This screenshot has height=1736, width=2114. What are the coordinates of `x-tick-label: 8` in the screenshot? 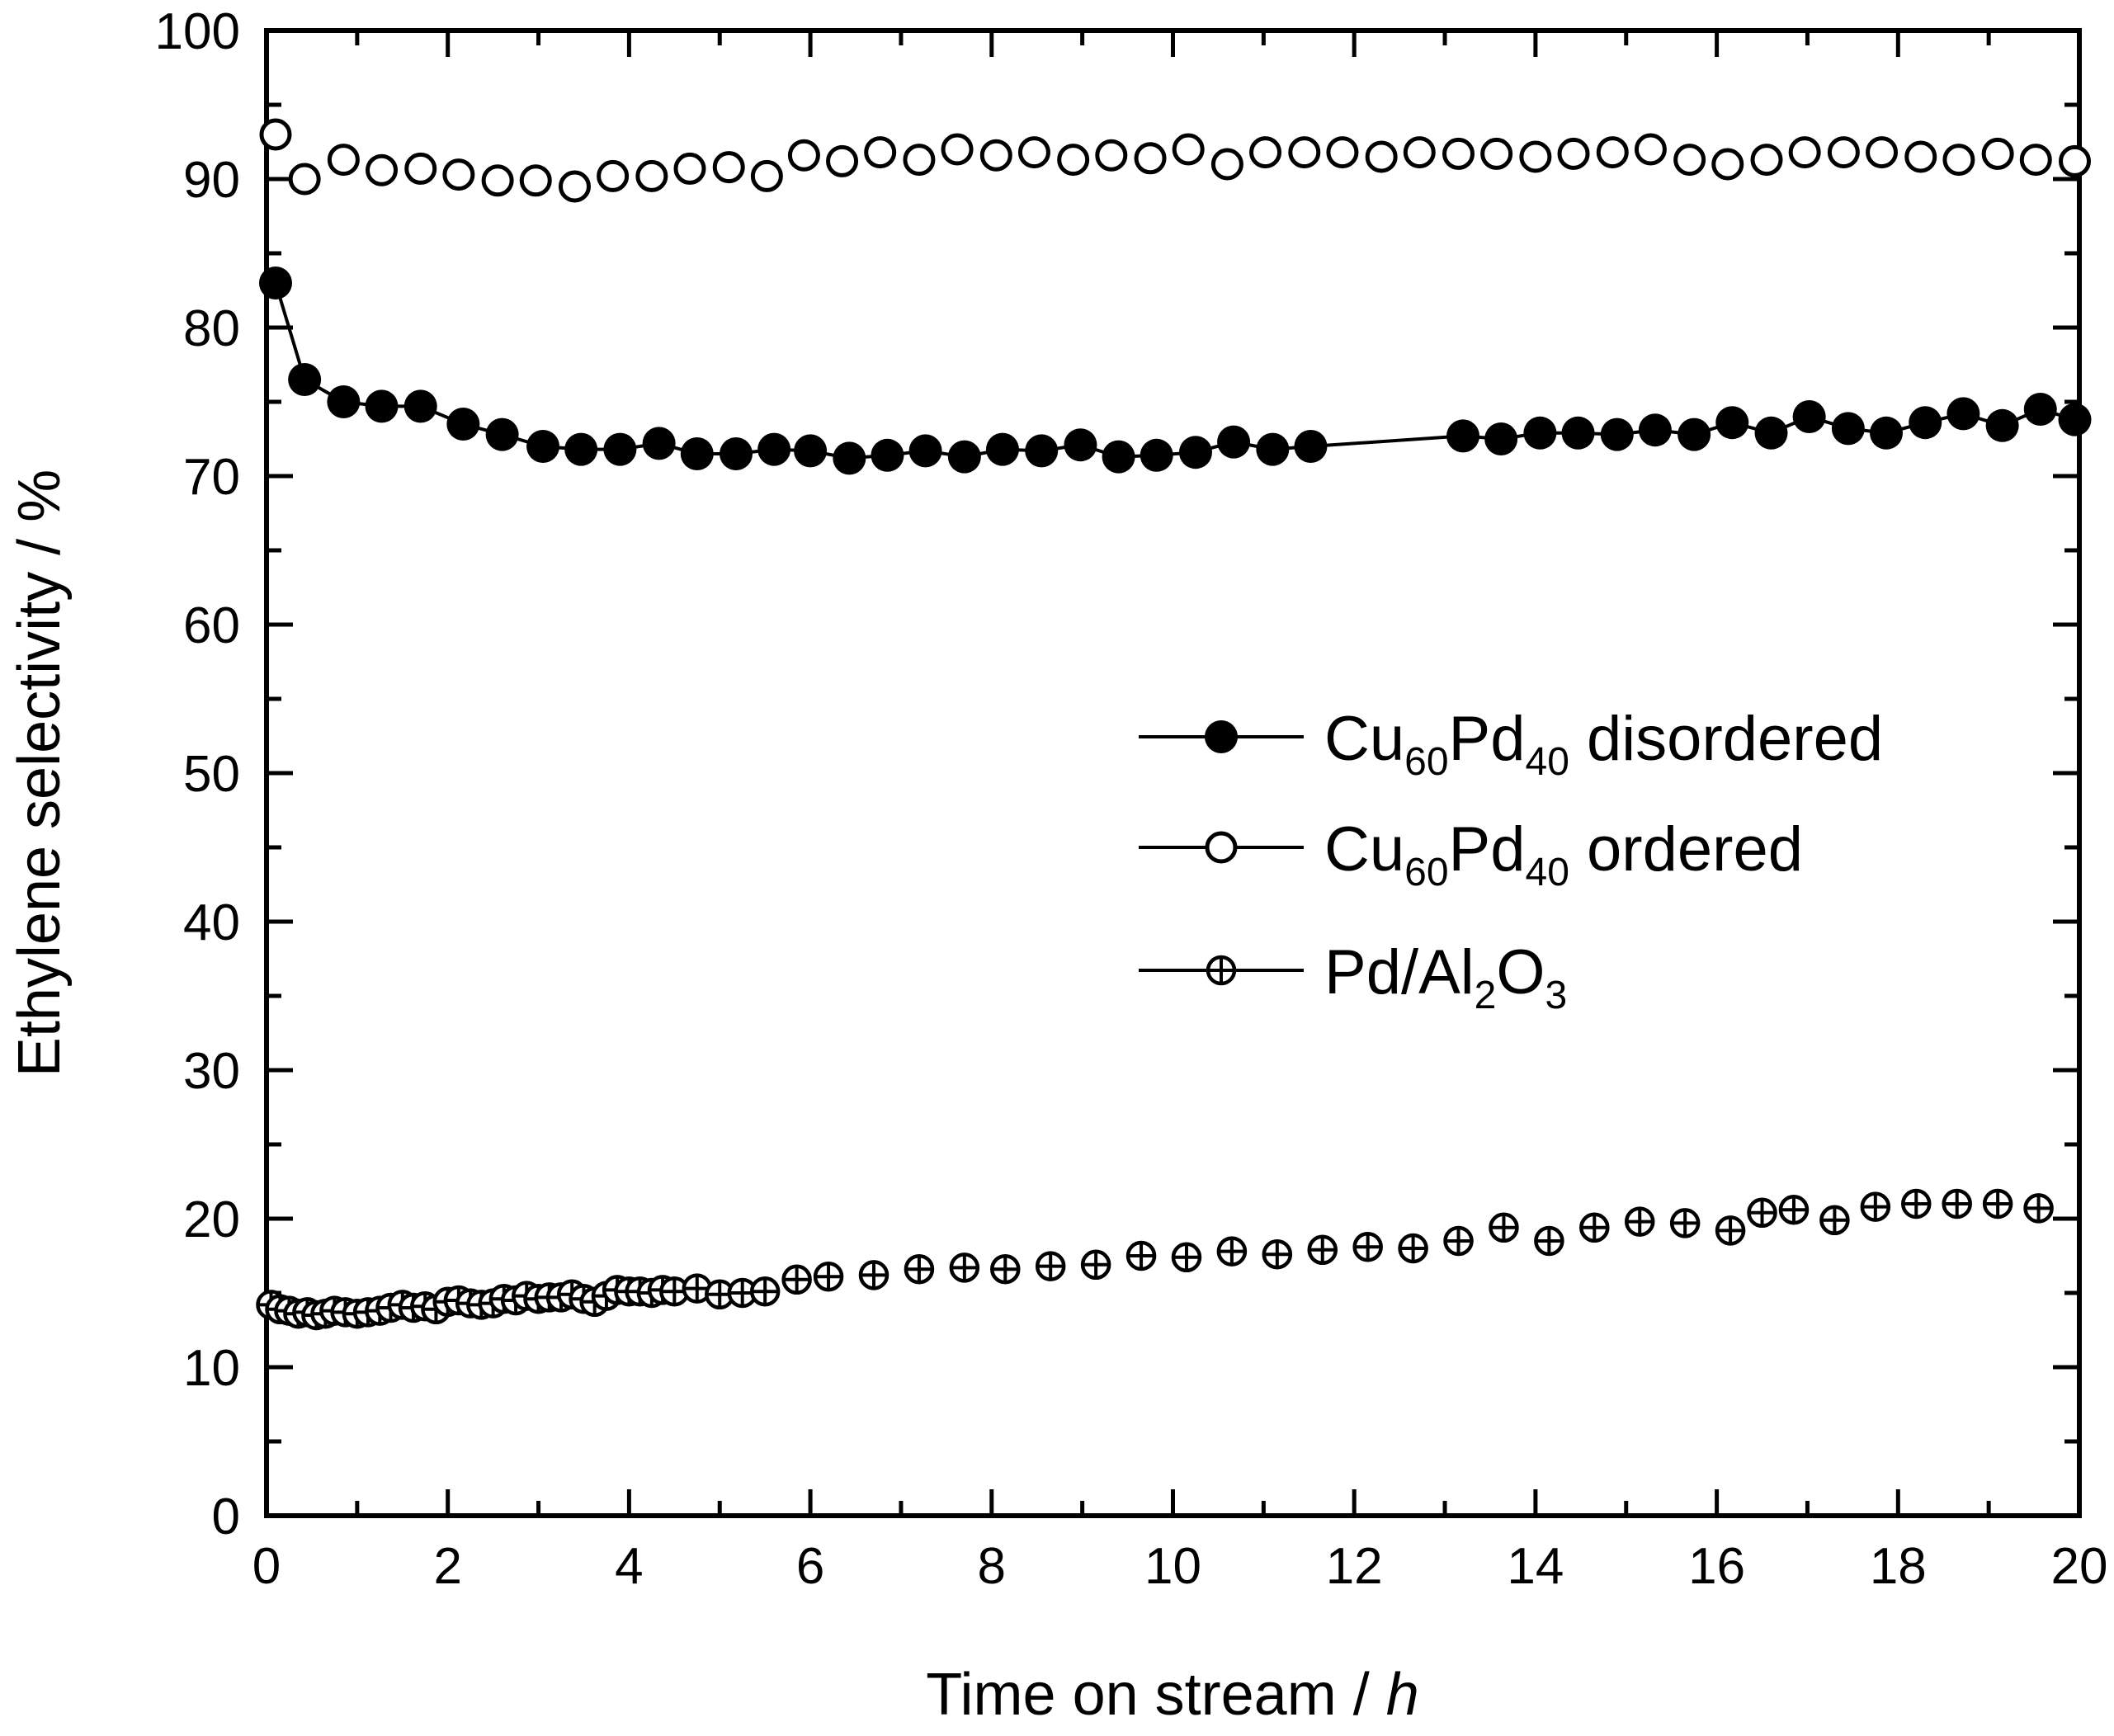 It's located at (992, 1566).